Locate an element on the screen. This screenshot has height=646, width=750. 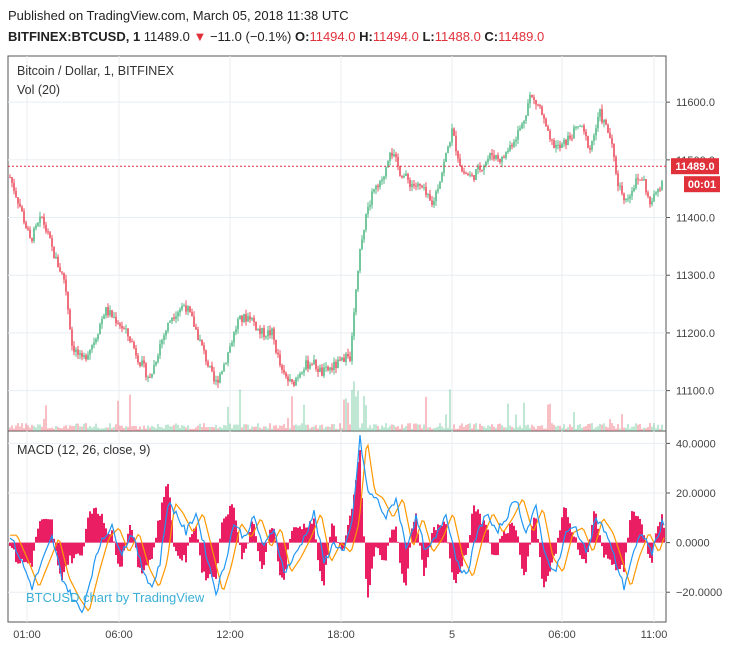
x-tick-label: 11:00 is located at coordinates (654, 635).